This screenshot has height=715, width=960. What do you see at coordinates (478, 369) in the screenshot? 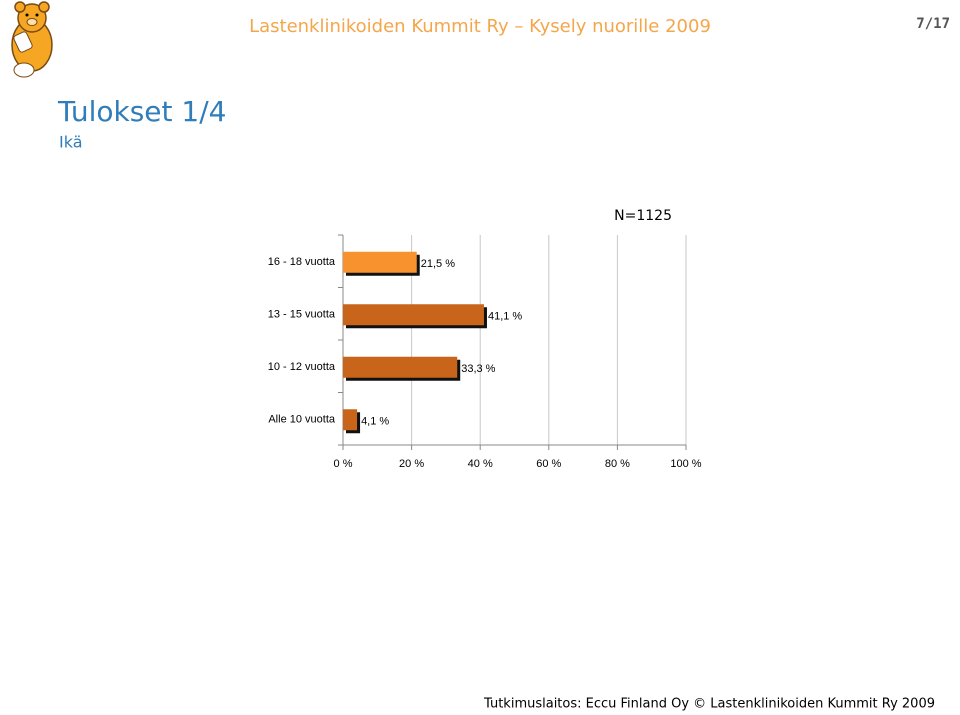
I see `value-label: 33,3 %` at bounding box center [478, 369].